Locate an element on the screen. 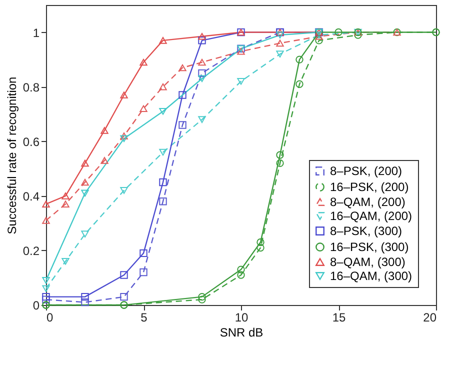 This screenshot has height=370, width=474. x-tick-label: 20 is located at coordinates (430, 317).